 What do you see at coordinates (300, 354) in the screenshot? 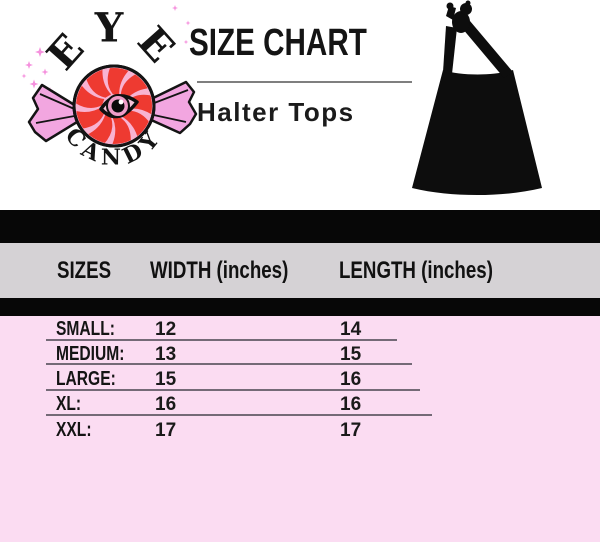
I see `table-row: MEDIUM: 13 15` at bounding box center [300, 354].